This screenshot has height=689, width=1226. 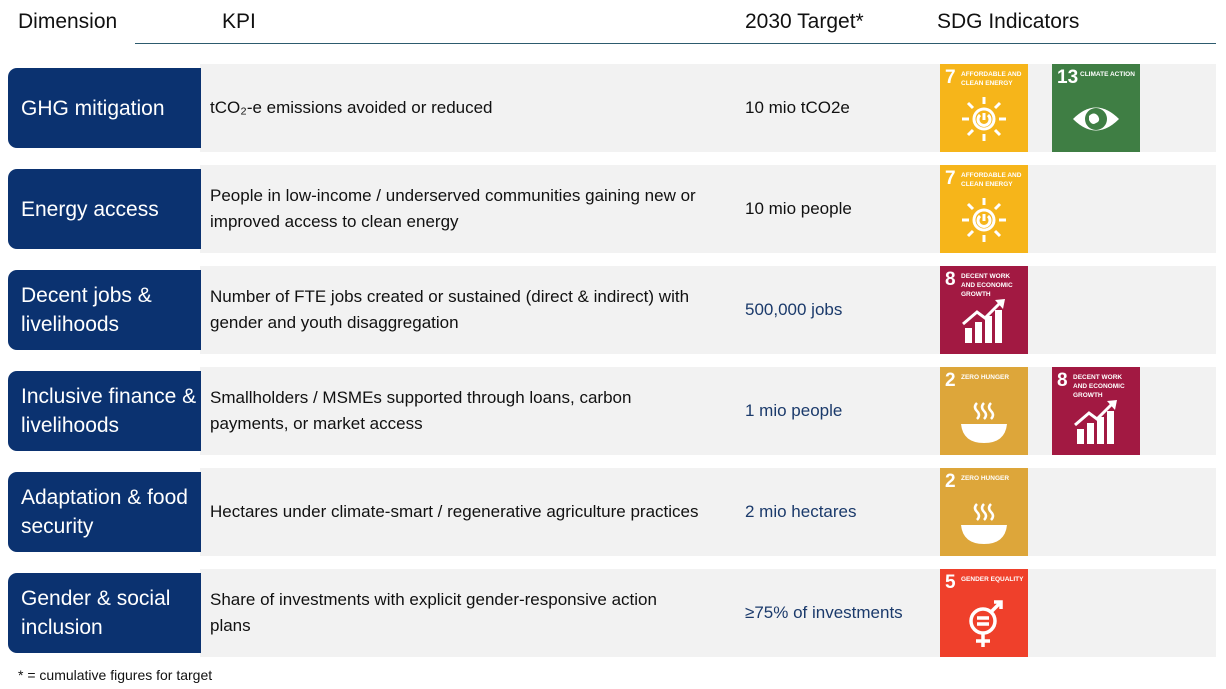 I want to click on sdg-icon: 13 CLIMATE ACTION, so click(x=1096, y=108).